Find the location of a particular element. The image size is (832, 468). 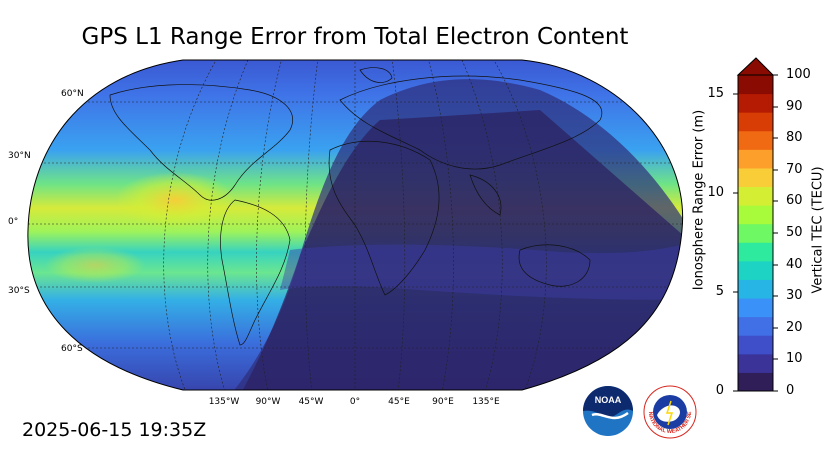

lat-label-0: 0° is located at coordinates (13, 222).